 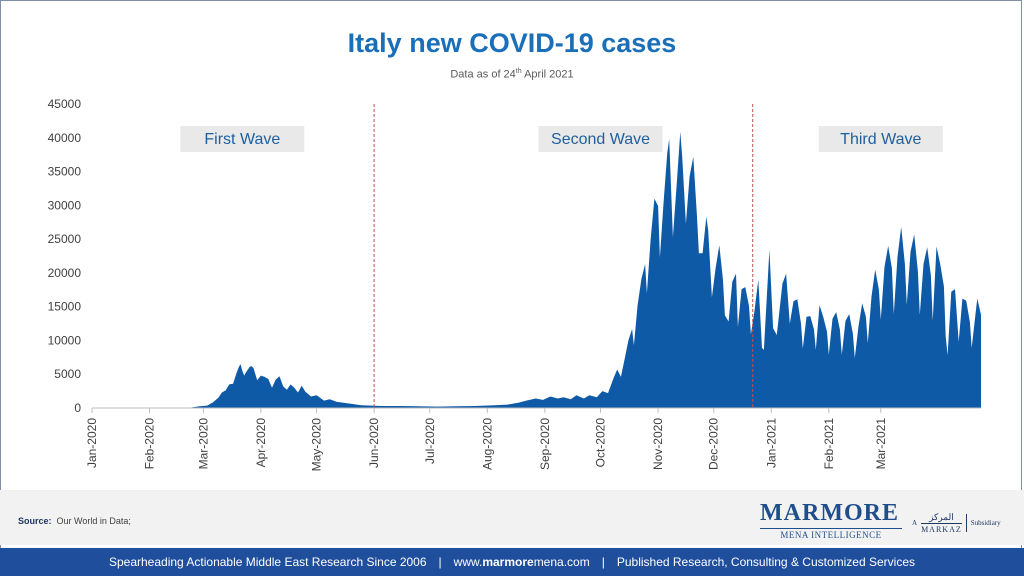 What do you see at coordinates (829, 444) in the screenshot?
I see `x-tick-label: Feb-2021` at bounding box center [829, 444].